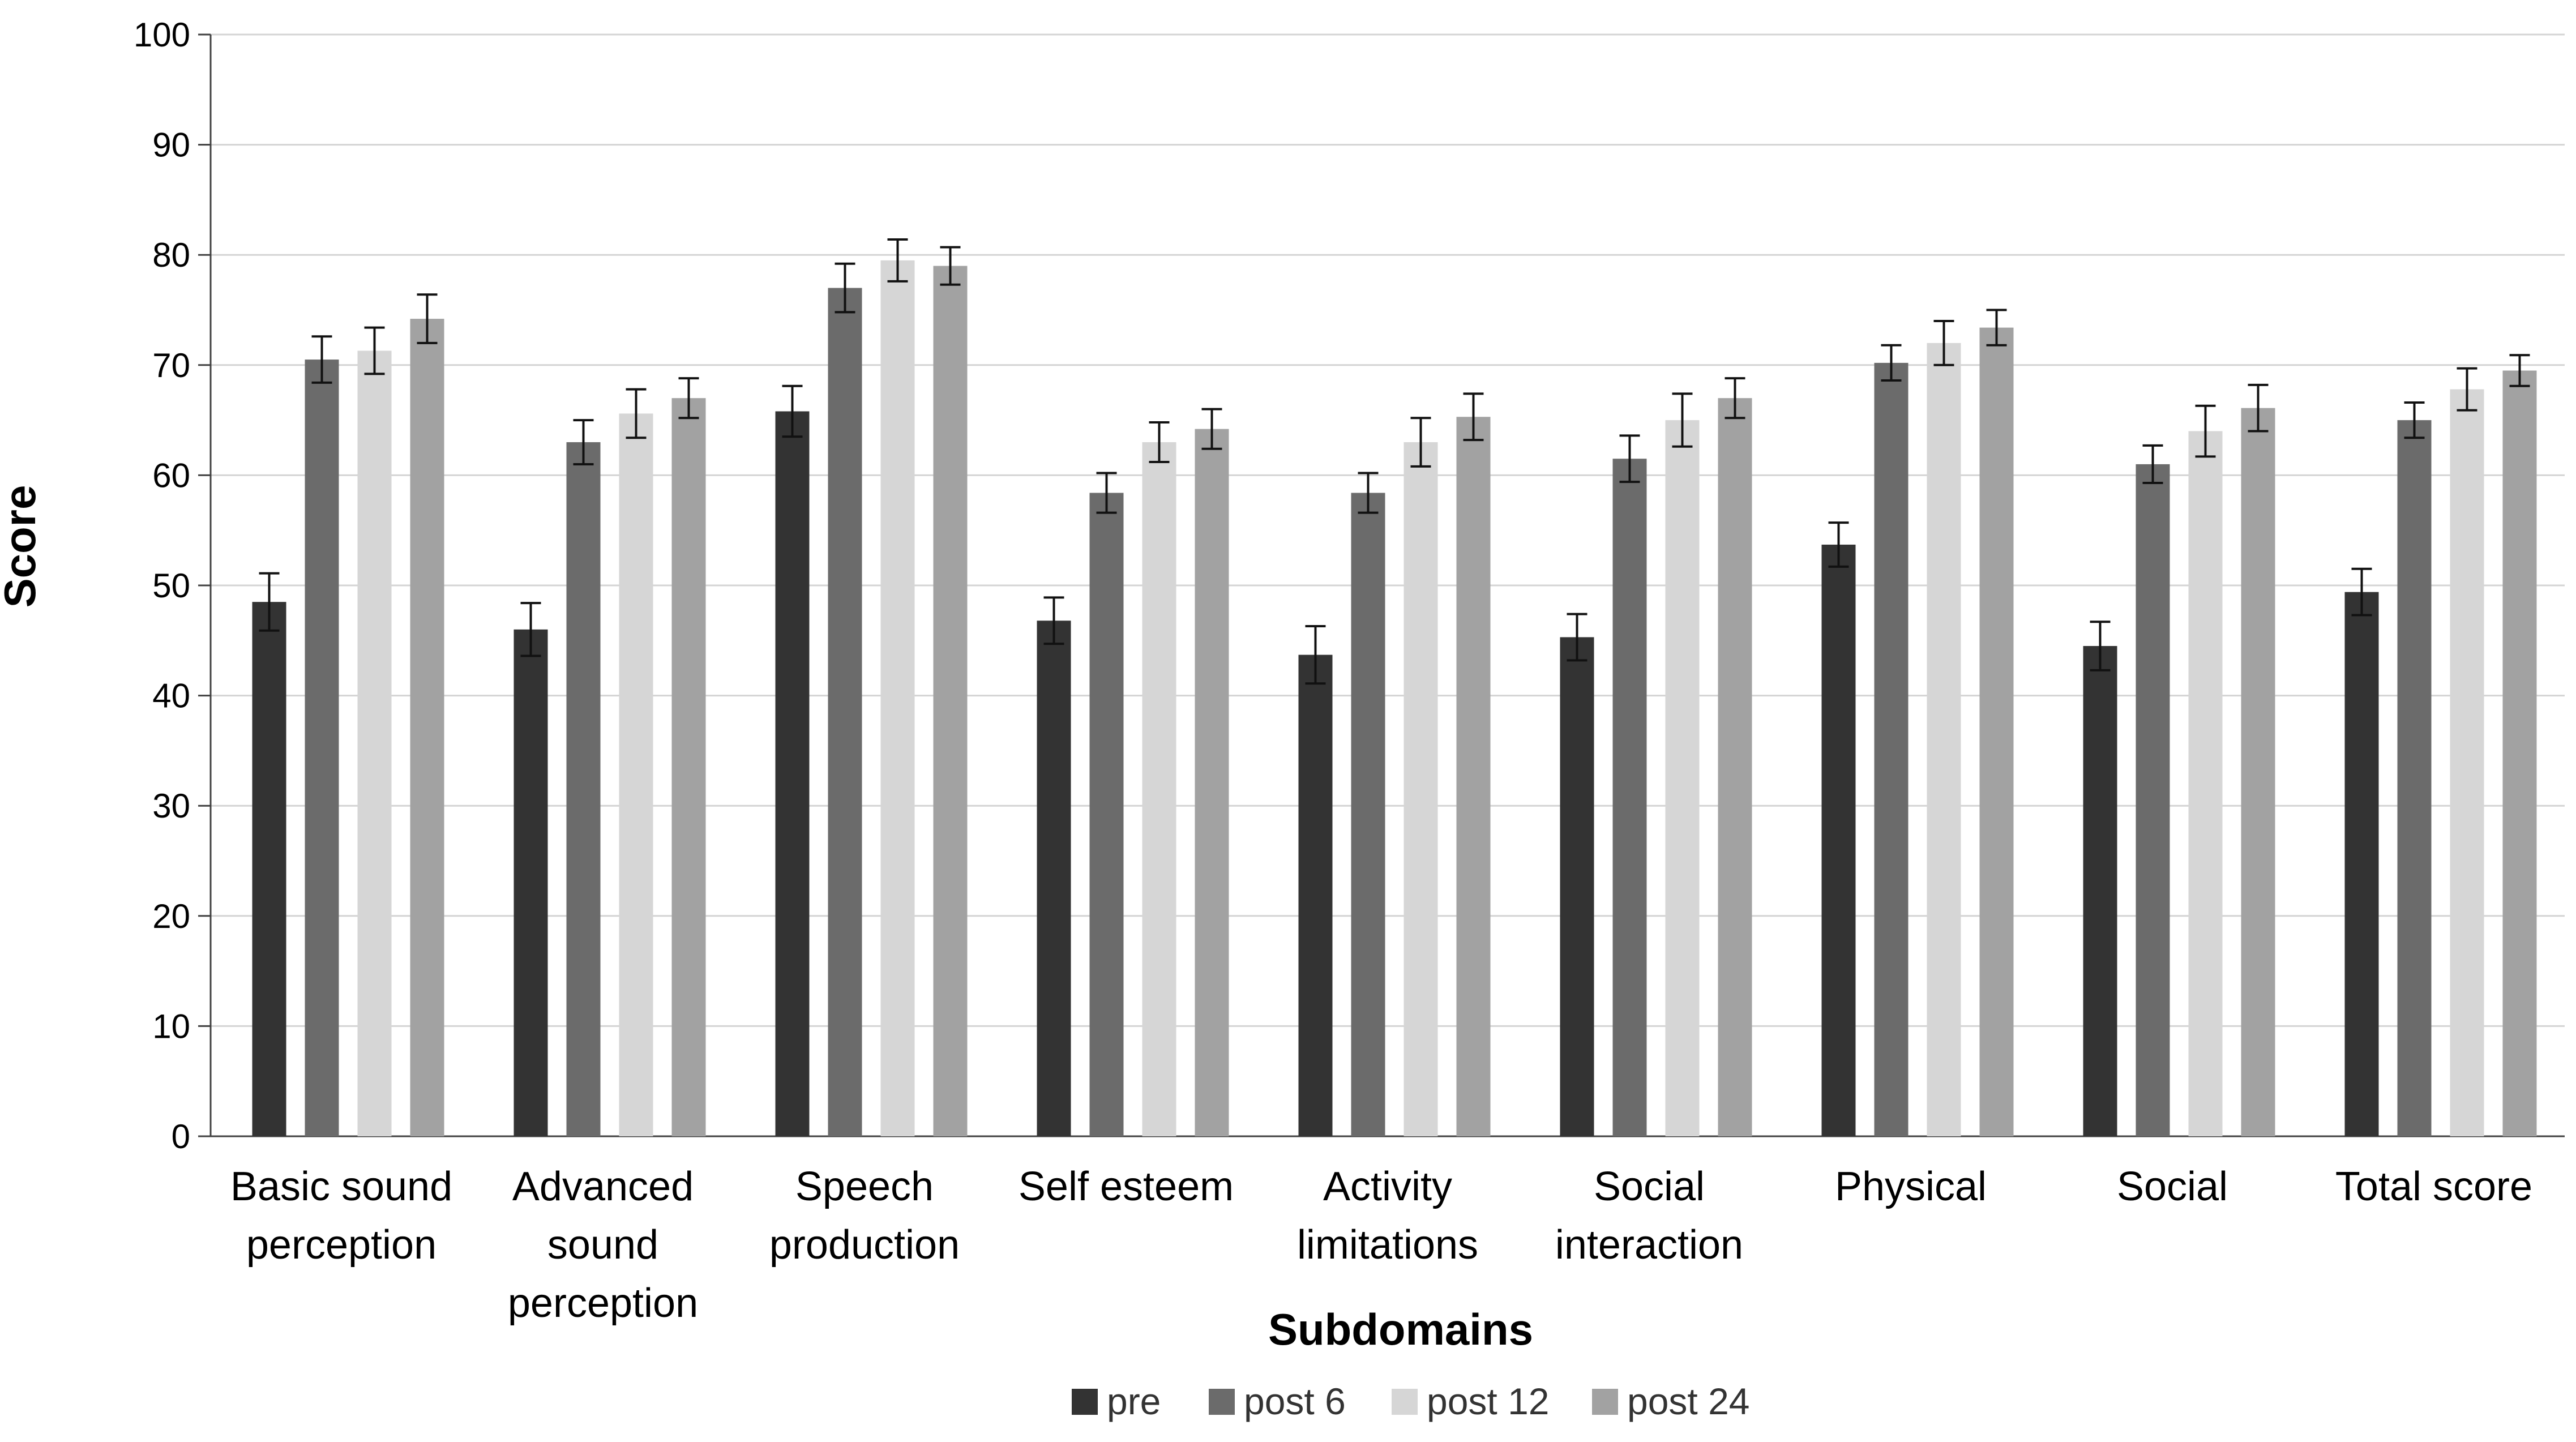 The width and height of the screenshot is (2576, 1442). What do you see at coordinates (864, 1216) in the screenshot?
I see `x-category-label: Speech production` at bounding box center [864, 1216].